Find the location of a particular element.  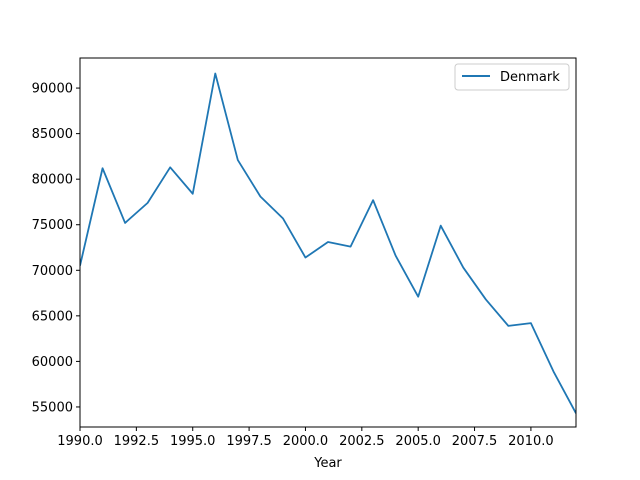

x-tick-label: 2005.0 is located at coordinates (418, 441).